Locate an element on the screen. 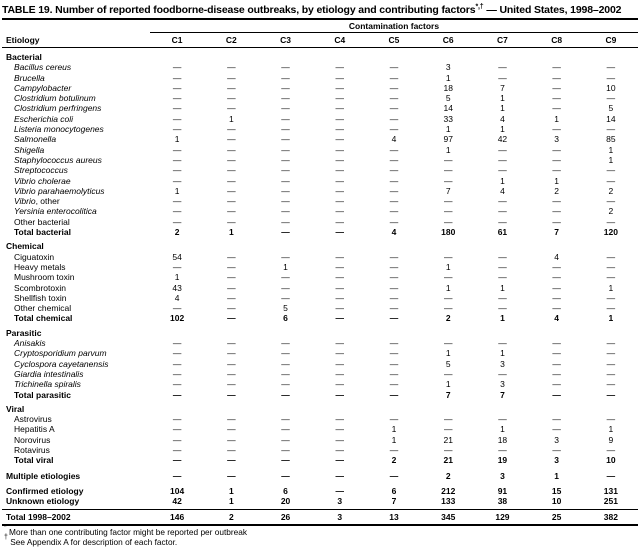 Image resolution: width=640 pixels, height=547 pixels. row-label-text: Shellfish toxin is located at coordinates (40, 297).